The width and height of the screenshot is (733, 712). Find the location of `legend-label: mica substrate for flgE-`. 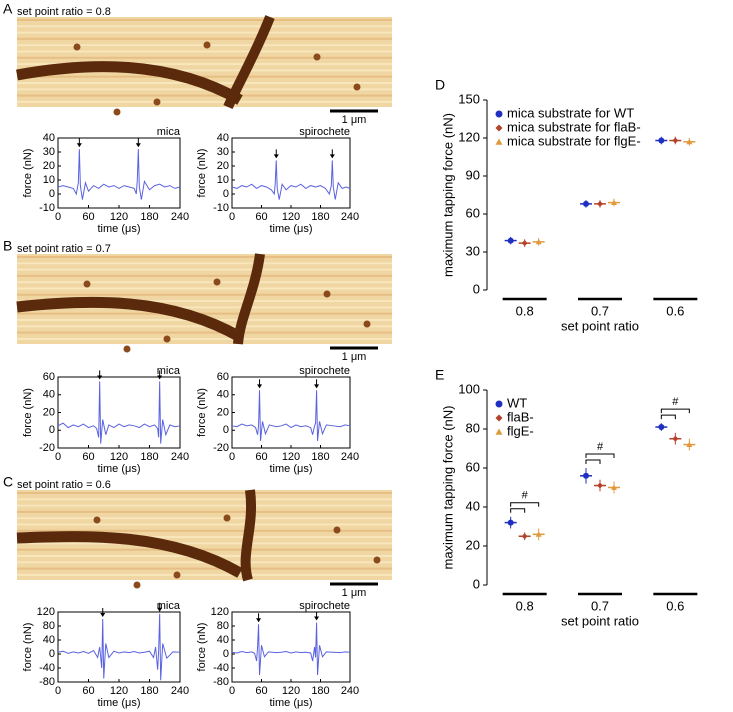

legend-label: mica substrate for flgE- is located at coordinates (574, 140).